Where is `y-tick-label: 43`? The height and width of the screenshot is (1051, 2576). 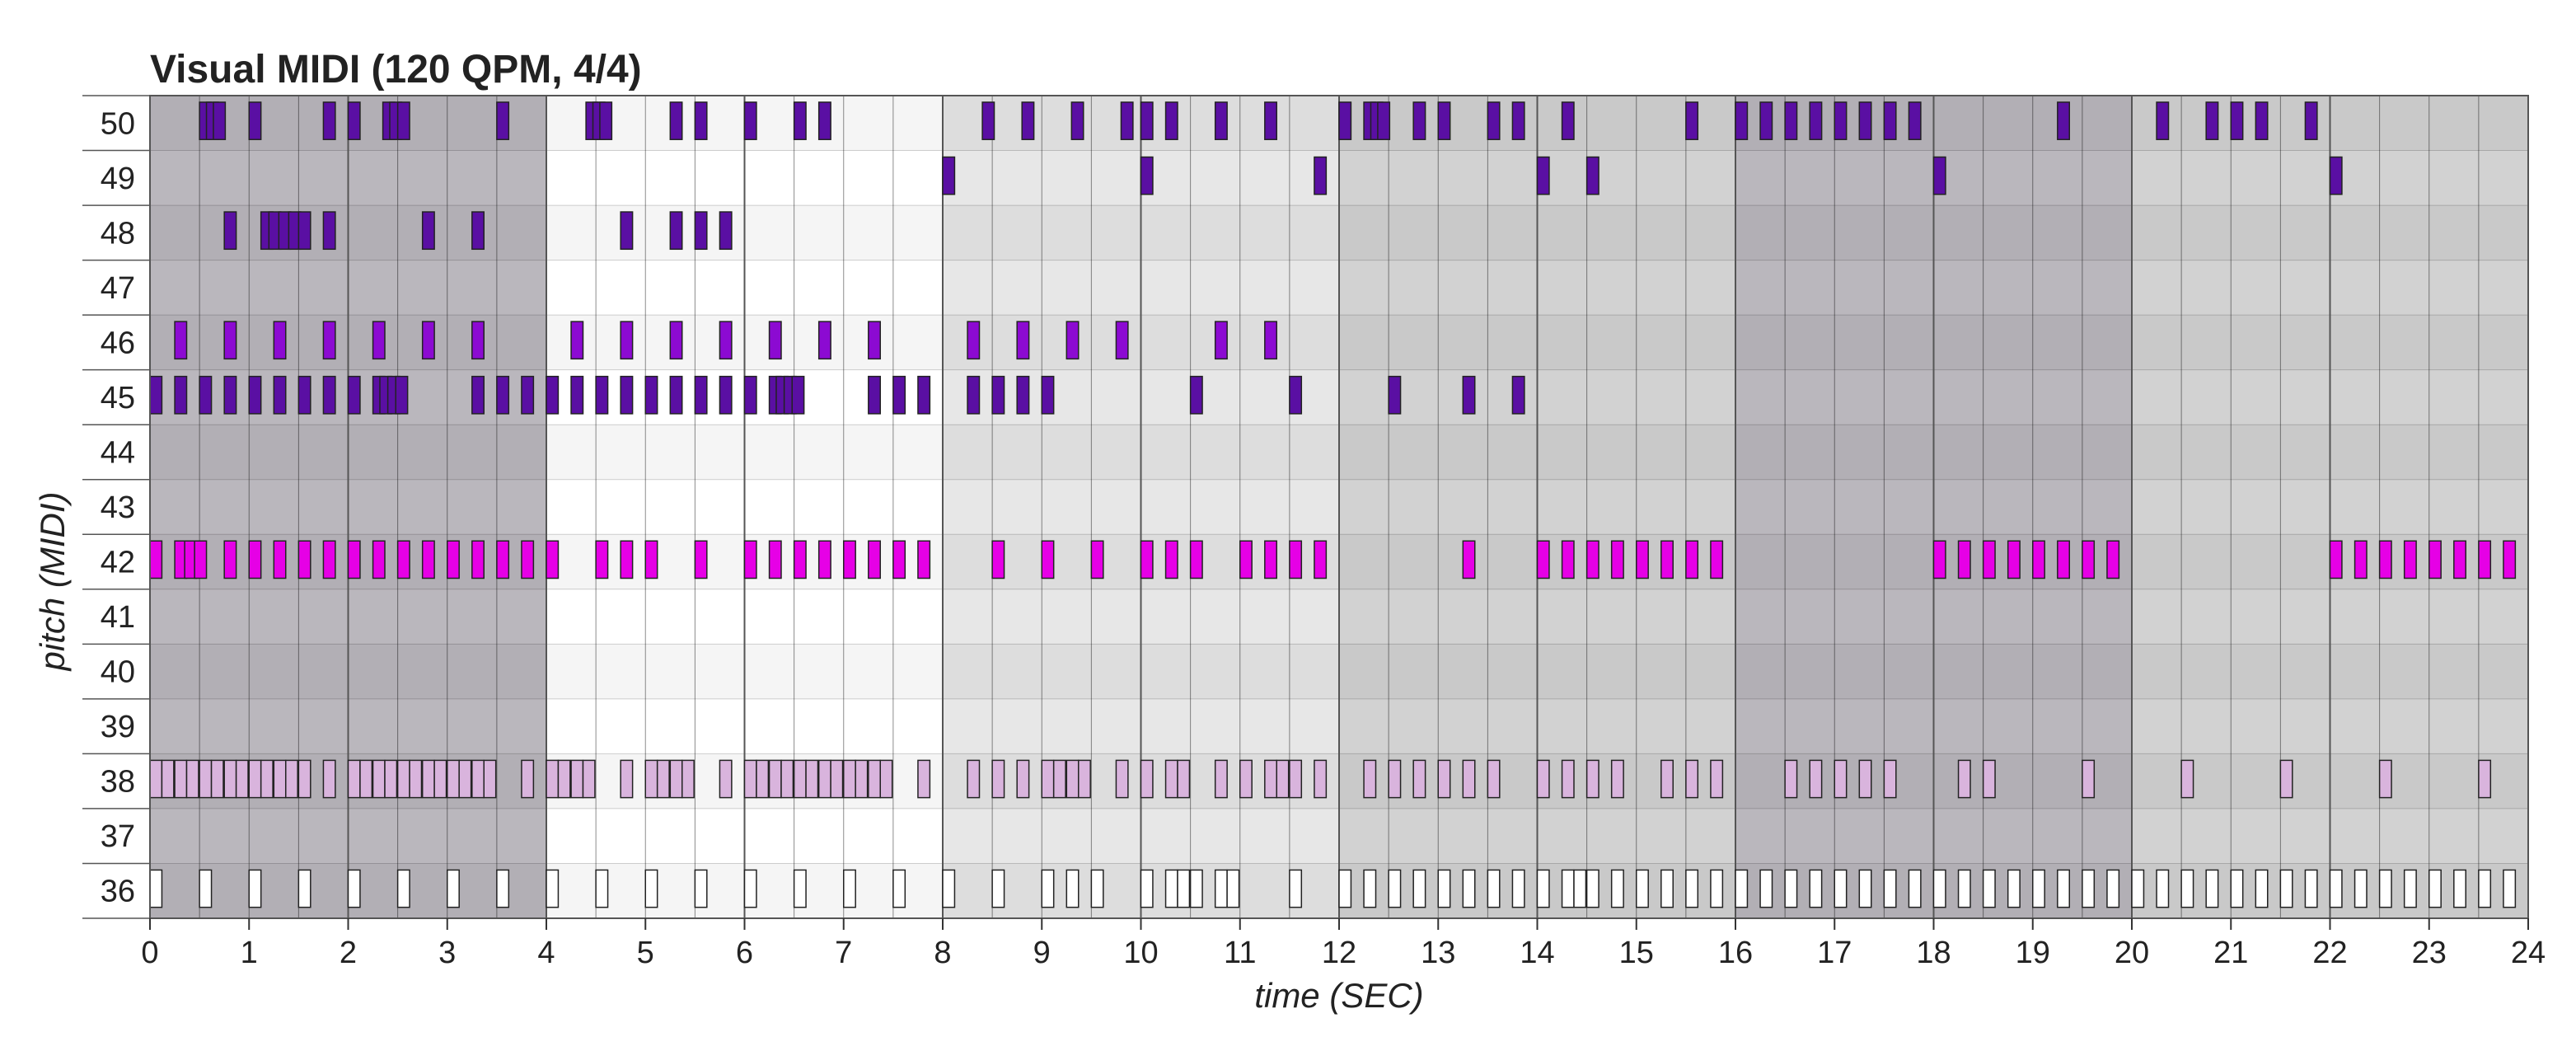
y-tick-label: 43 is located at coordinates (118, 508).